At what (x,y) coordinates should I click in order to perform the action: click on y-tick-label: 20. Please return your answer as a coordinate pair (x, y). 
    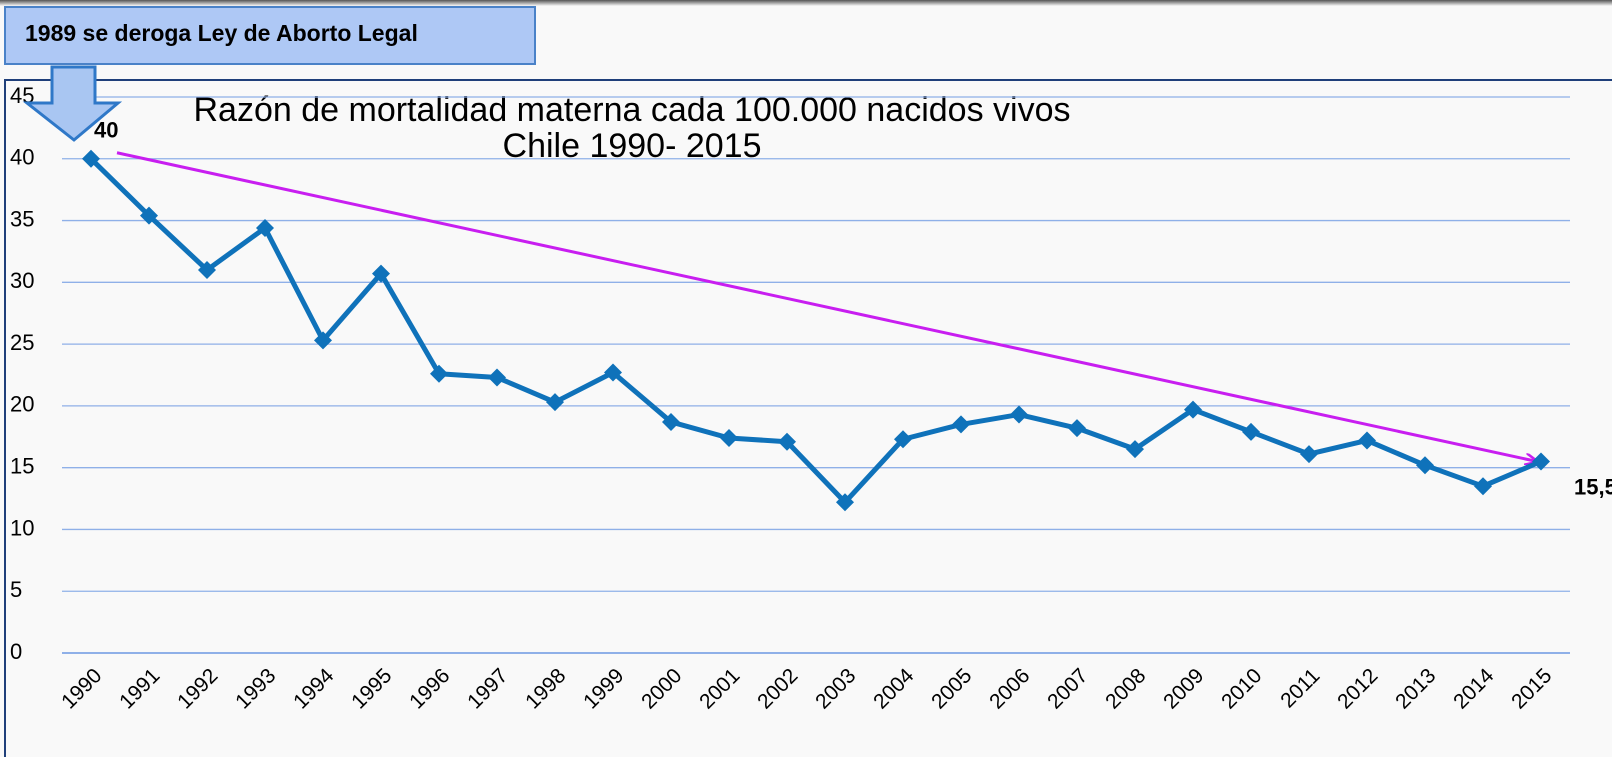
    Looking at the image, I should click on (22, 404).